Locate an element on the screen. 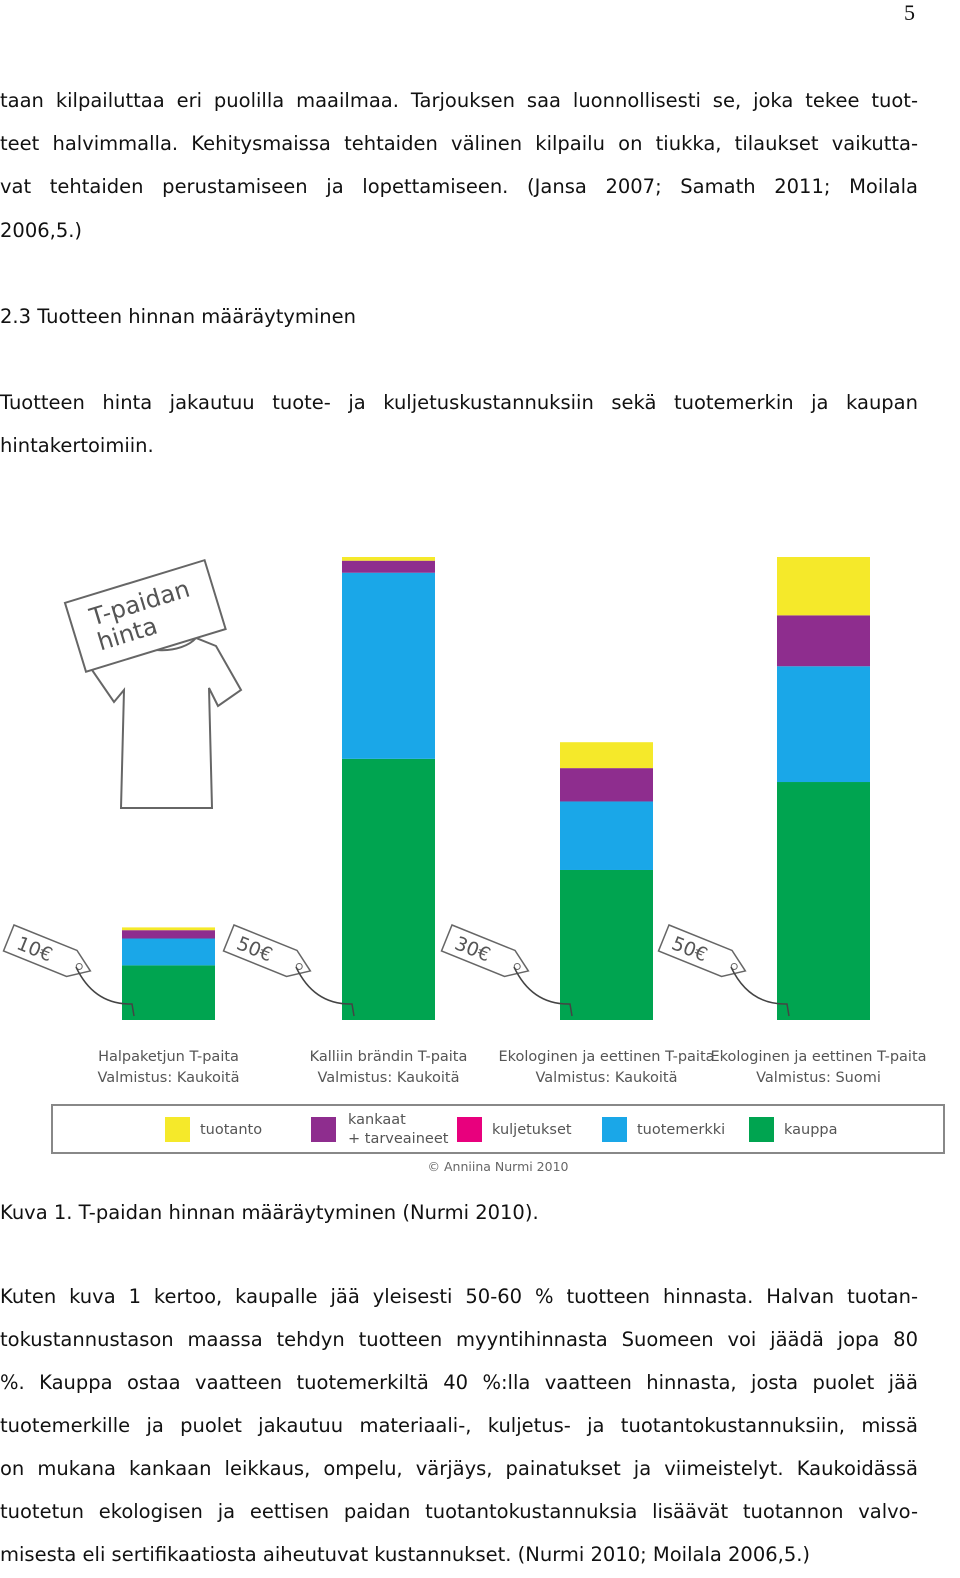  legend-label: tuotanto is located at coordinates (231, 1130).